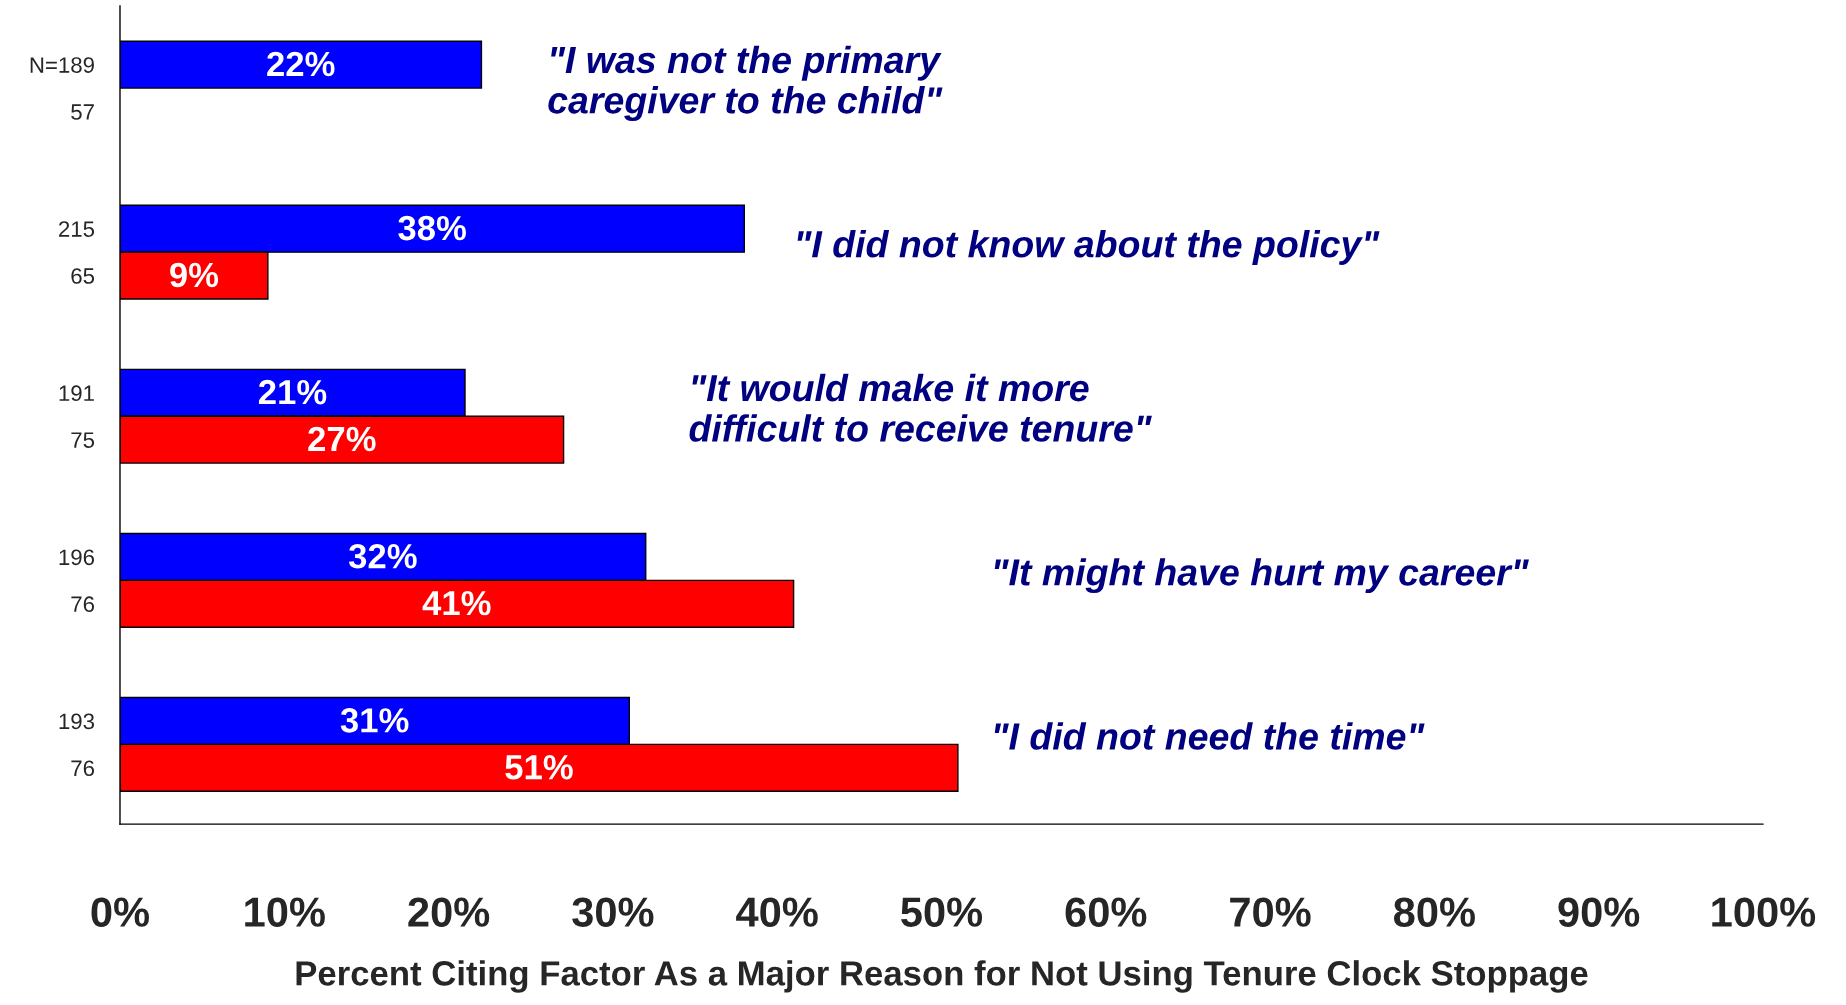  What do you see at coordinates (745, 83) in the screenshot?
I see `annotation: "I was not the primary caregiver to the child"` at bounding box center [745, 83].